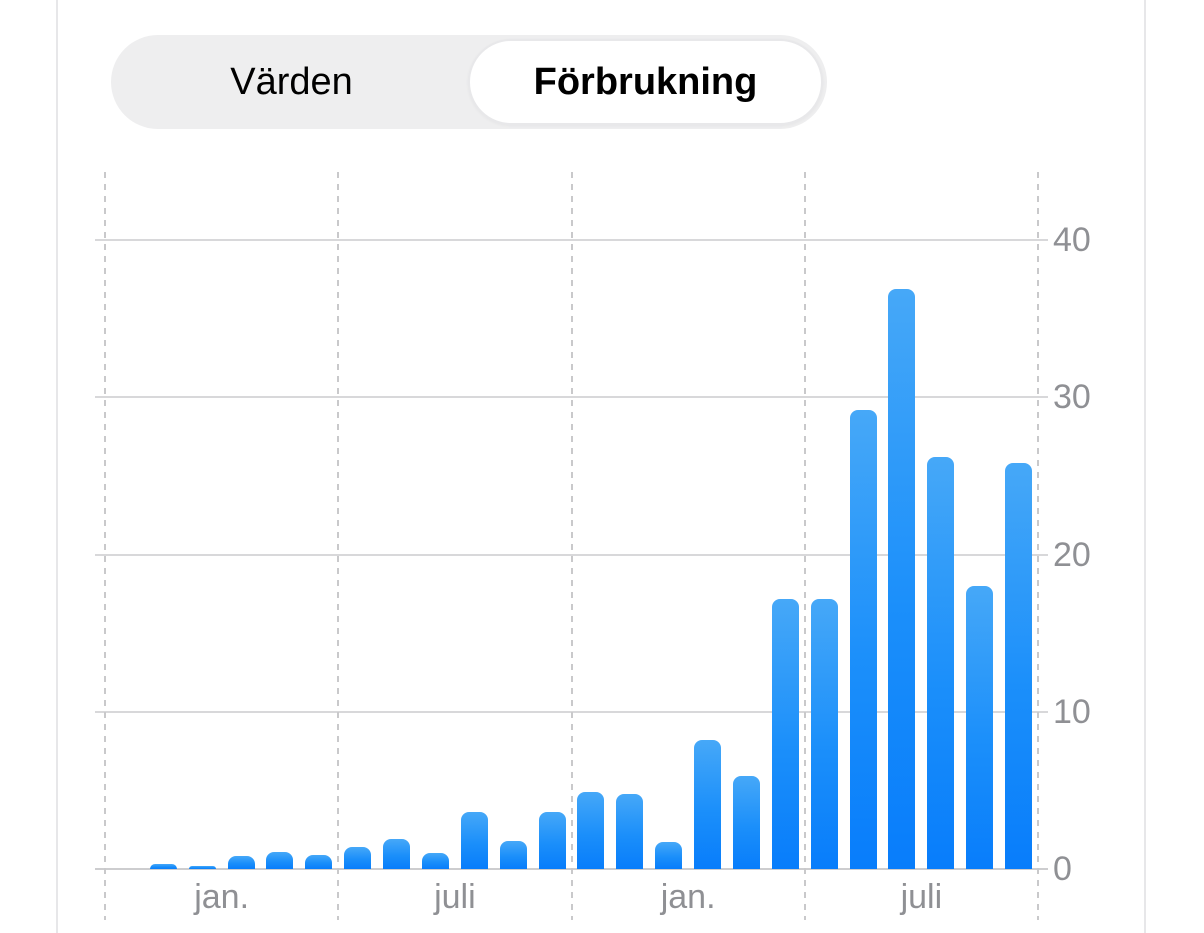 This screenshot has height=933, width=1204. What do you see at coordinates (688, 897) in the screenshot?
I see `x-axis-label-2: jan.` at bounding box center [688, 897].